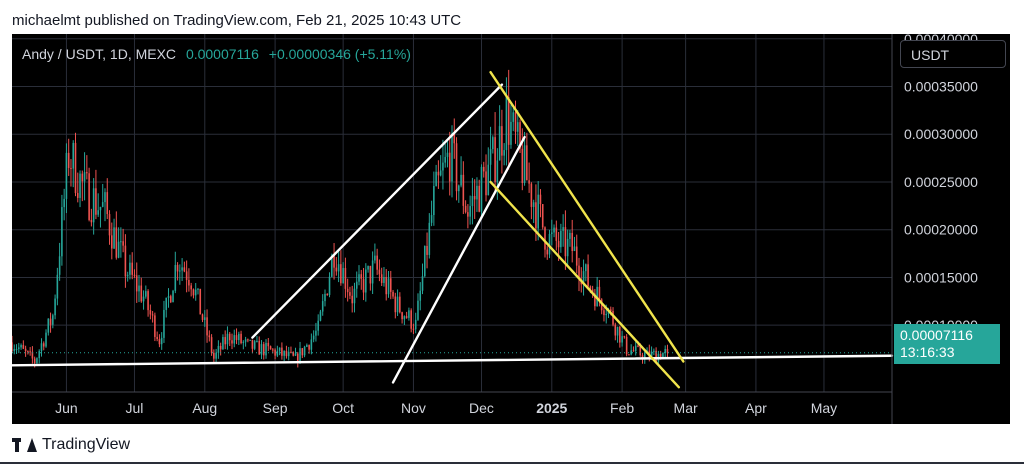  Describe the element at coordinates (941, 87) in the screenshot. I see `y-tick-label: 0.00035000` at that location.